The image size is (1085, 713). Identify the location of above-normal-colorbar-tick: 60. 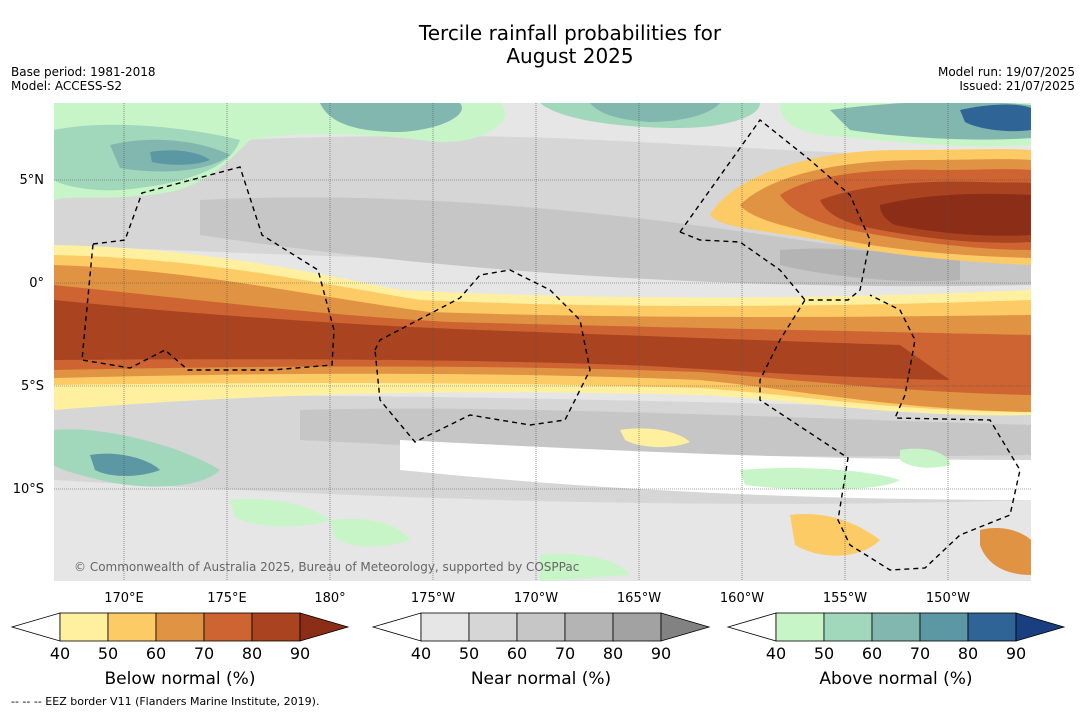
(872, 653).